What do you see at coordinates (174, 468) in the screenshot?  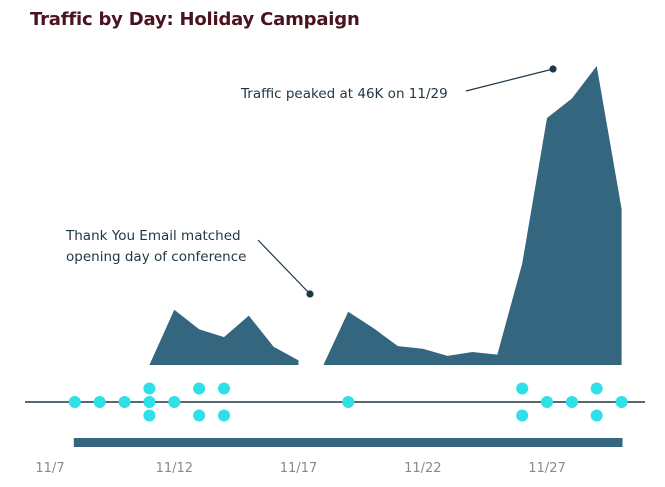 I see `x-tick-label: 11/12` at bounding box center [174, 468].